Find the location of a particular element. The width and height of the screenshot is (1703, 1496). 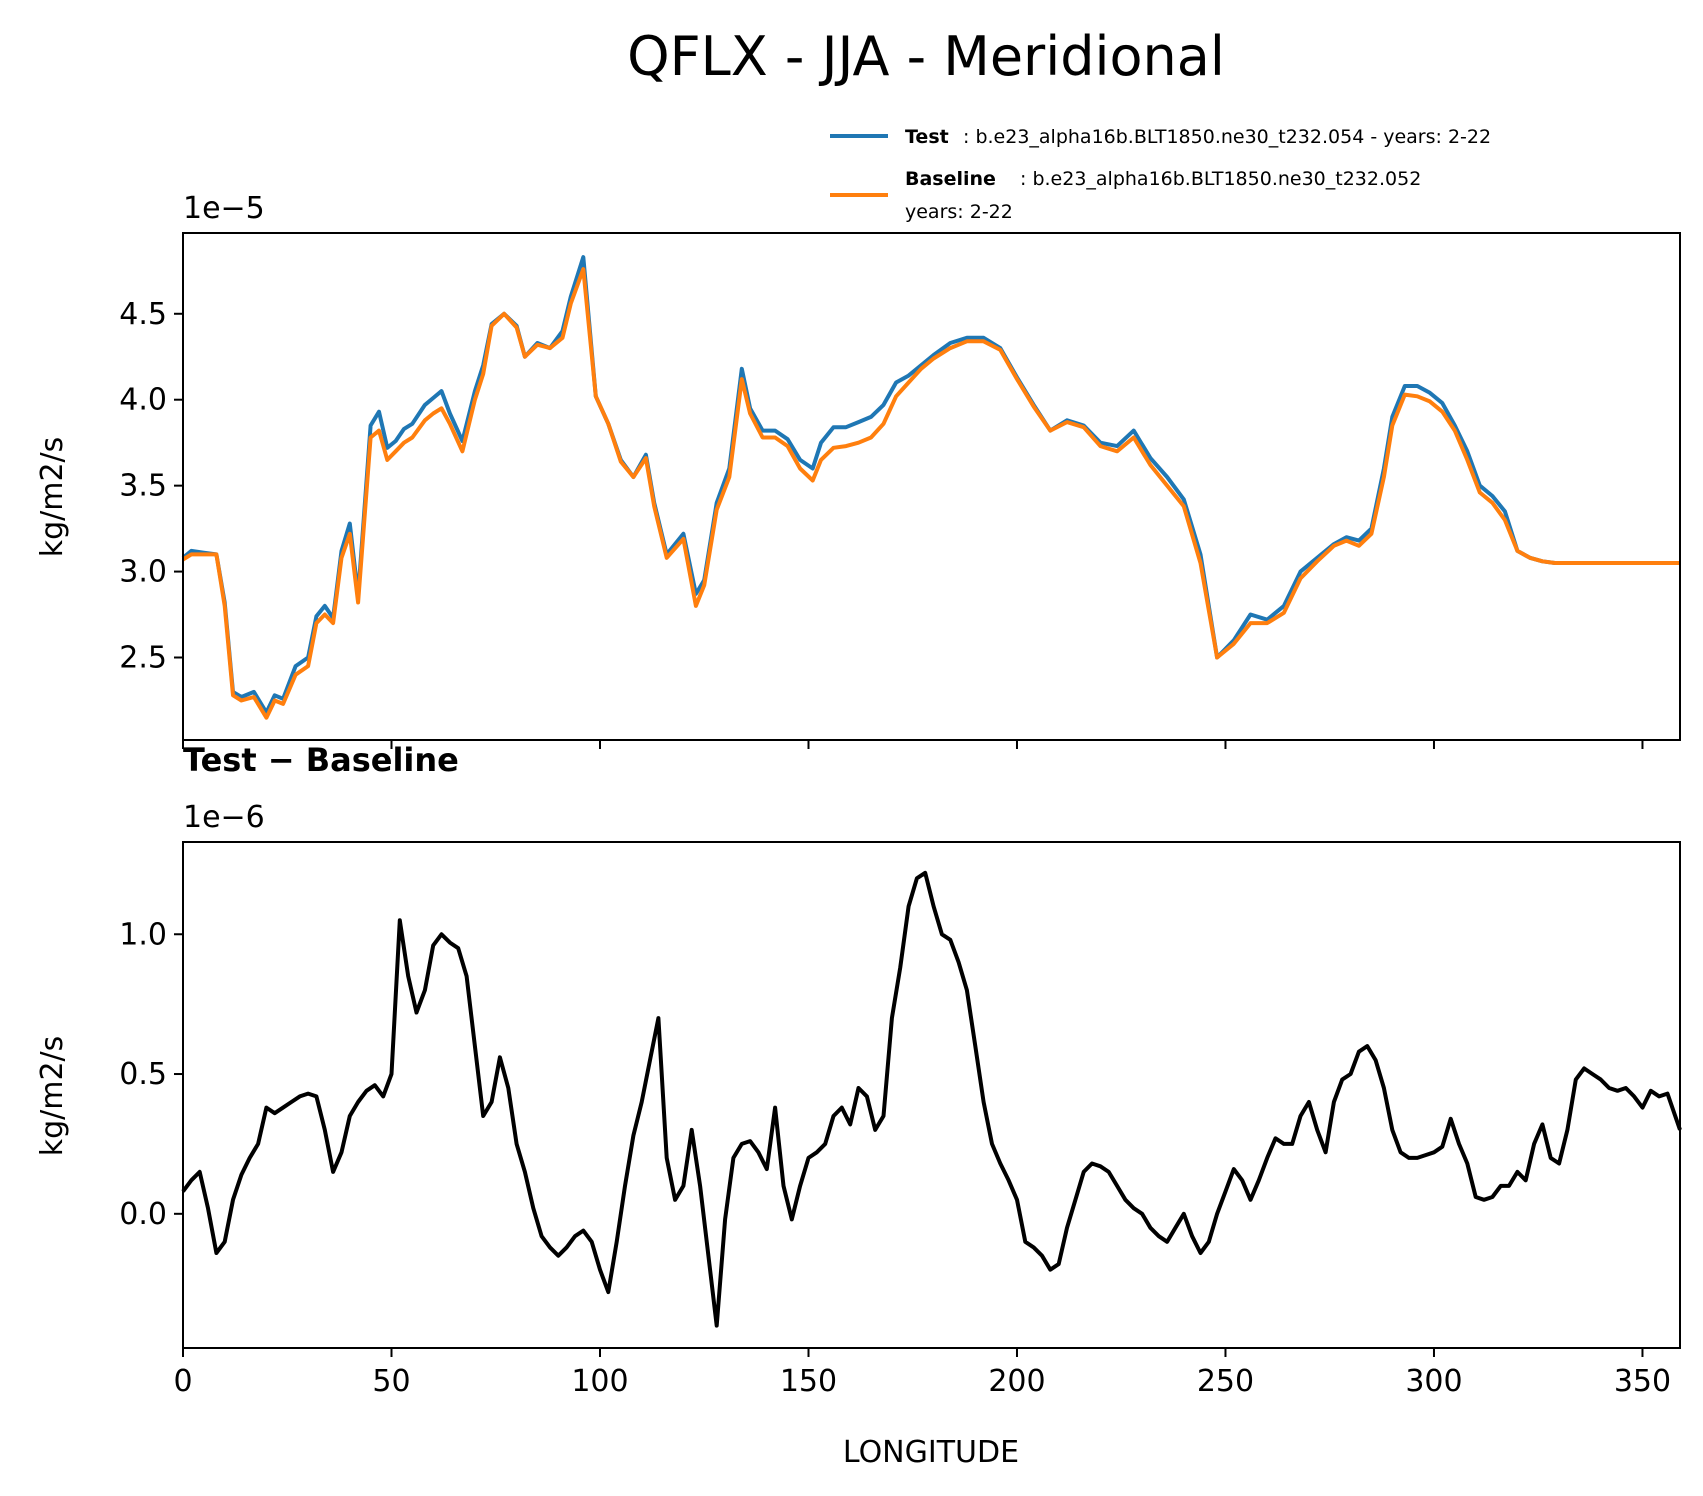

bottom-x-tick-label: 200 is located at coordinates (1016, 1381).